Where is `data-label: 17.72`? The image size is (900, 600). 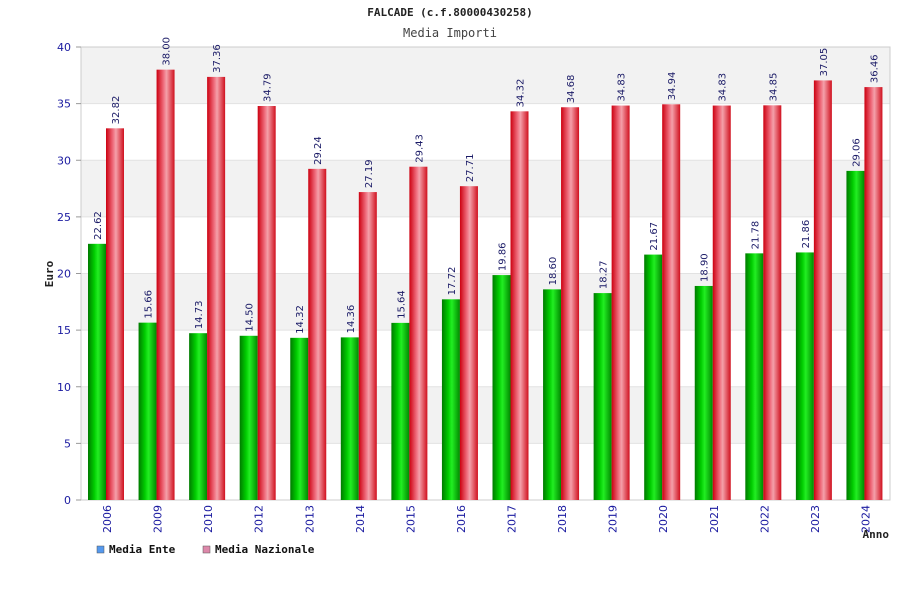 data-label: 17.72 is located at coordinates (452, 281).